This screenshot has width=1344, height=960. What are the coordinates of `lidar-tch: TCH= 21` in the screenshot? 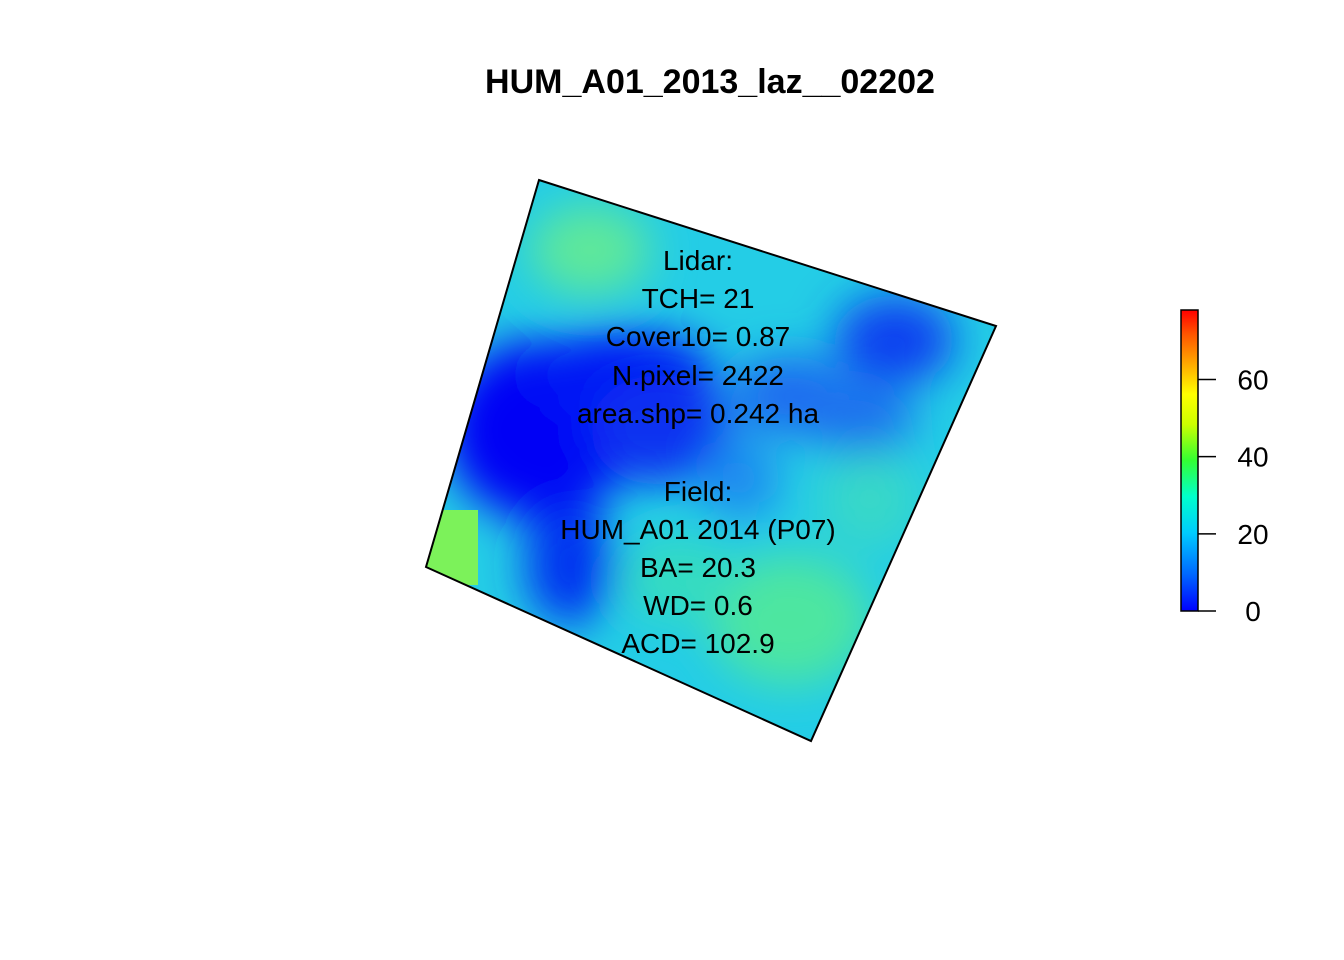 It's located at (698, 298).